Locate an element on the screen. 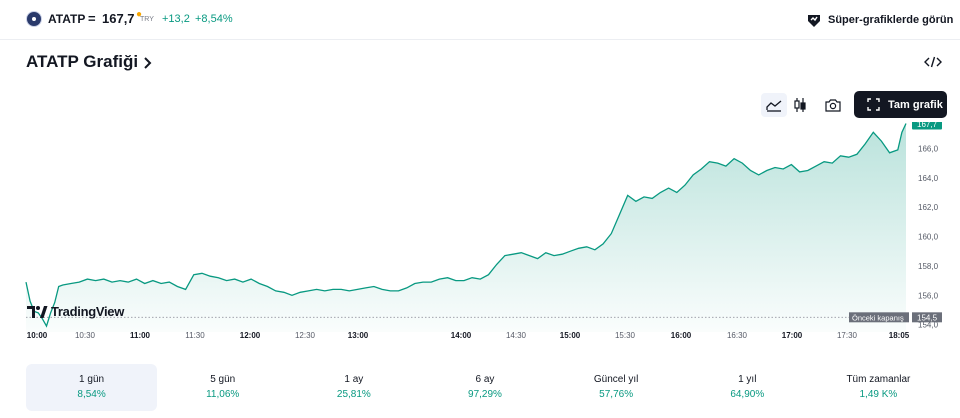 This screenshot has width=960, height=418. candles-chart-button is located at coordinates (800, 105).